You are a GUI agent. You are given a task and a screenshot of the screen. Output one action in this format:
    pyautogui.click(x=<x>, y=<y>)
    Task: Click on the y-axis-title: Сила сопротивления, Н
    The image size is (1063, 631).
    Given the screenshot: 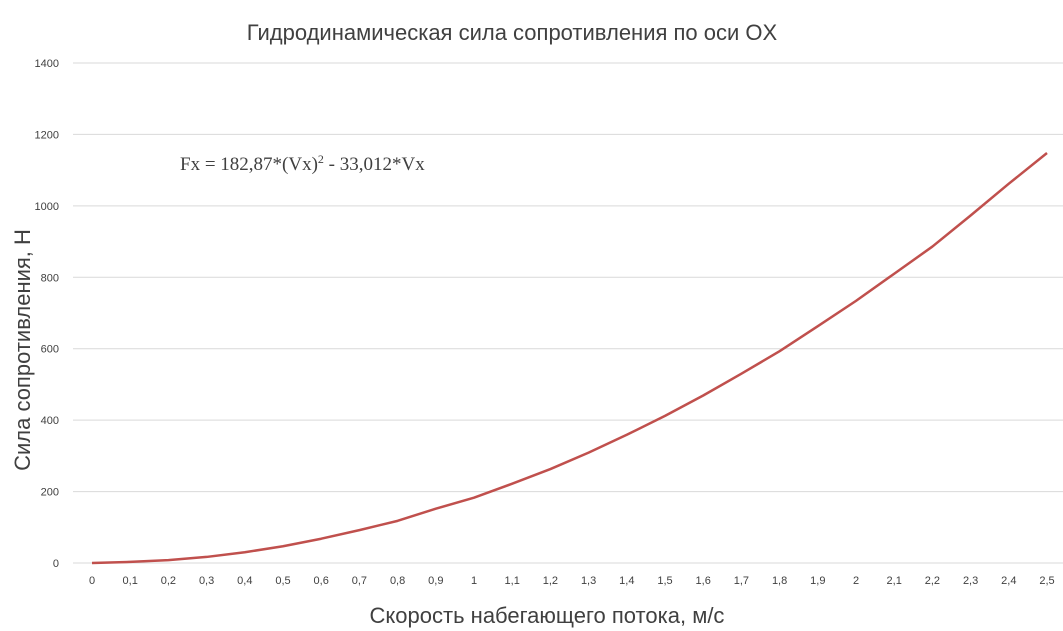 What is the action you would take?
    pyautogui.click(x=22, y=350)
    